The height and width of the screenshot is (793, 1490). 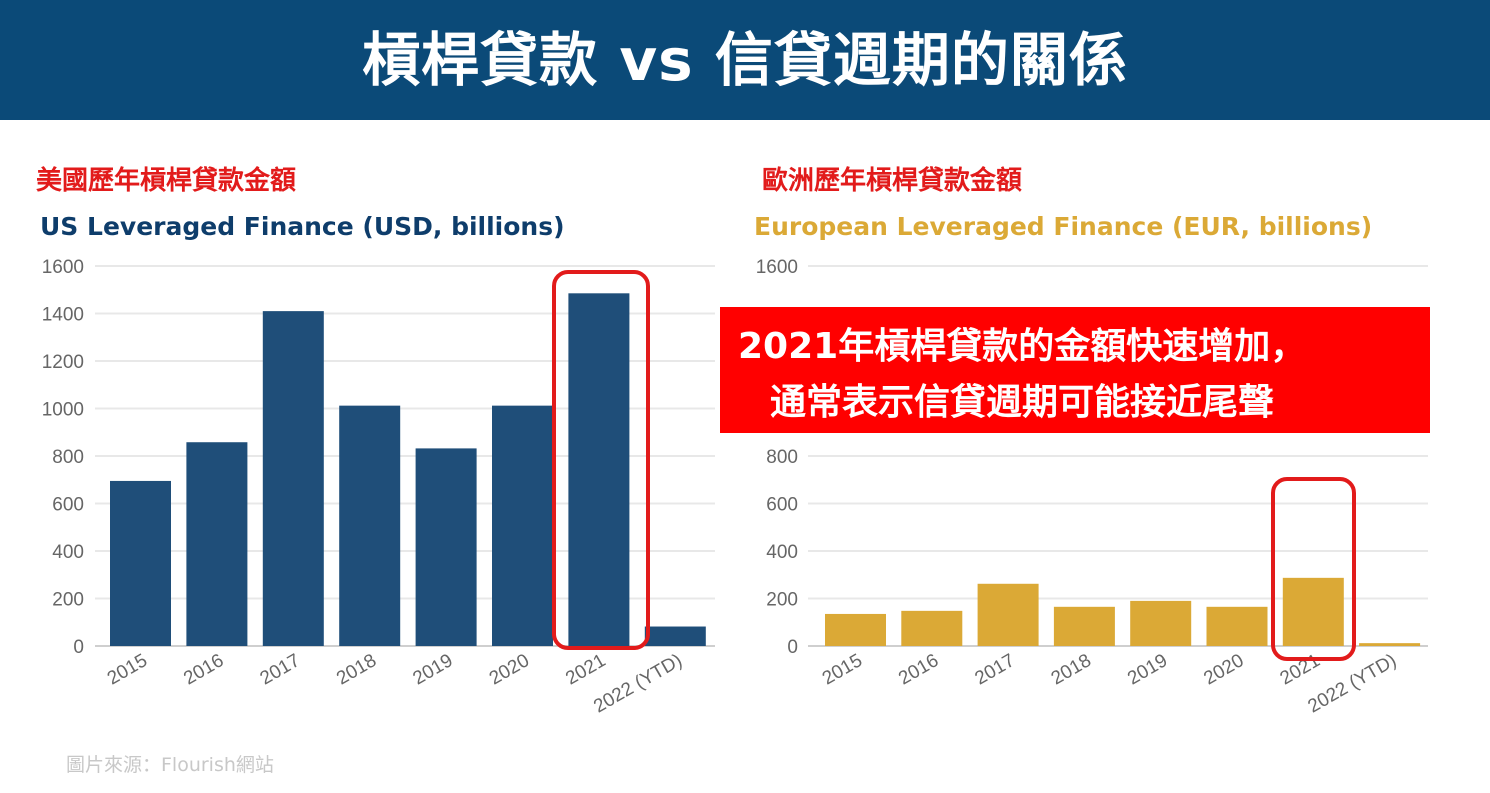 I want to click on x-tick-label: 2016, so click(x=918, y=669).